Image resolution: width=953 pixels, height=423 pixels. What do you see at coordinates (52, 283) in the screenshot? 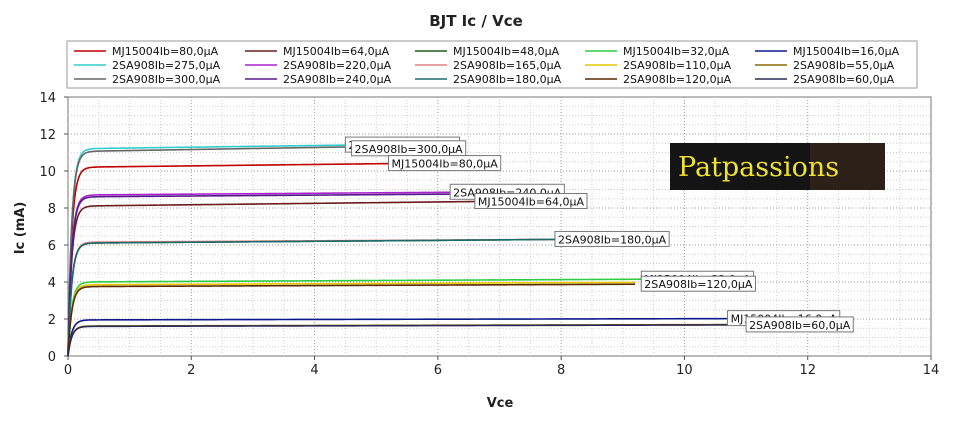
I see `y-tick-label: 4` at bounding box center [52, 283].